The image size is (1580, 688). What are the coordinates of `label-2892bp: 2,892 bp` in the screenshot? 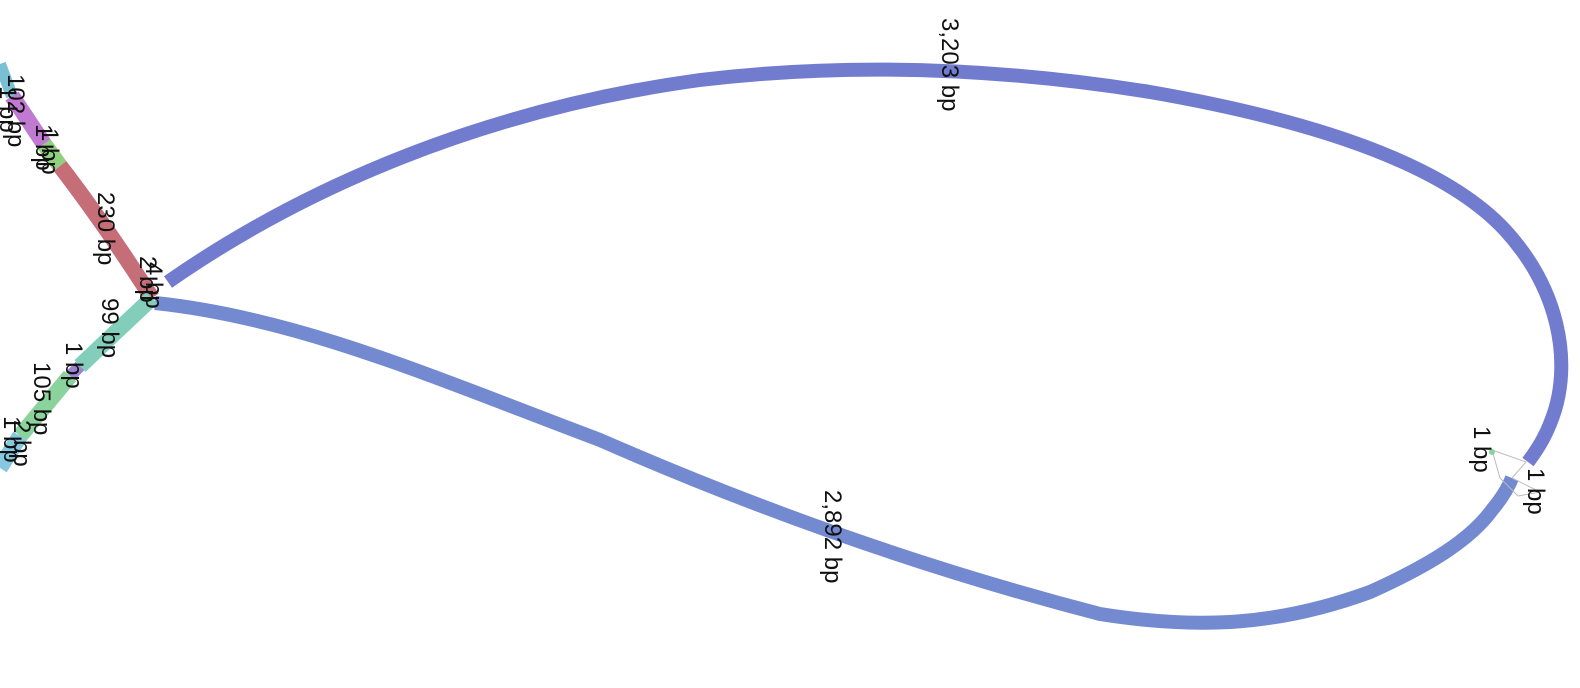 It's located at (832, 536).